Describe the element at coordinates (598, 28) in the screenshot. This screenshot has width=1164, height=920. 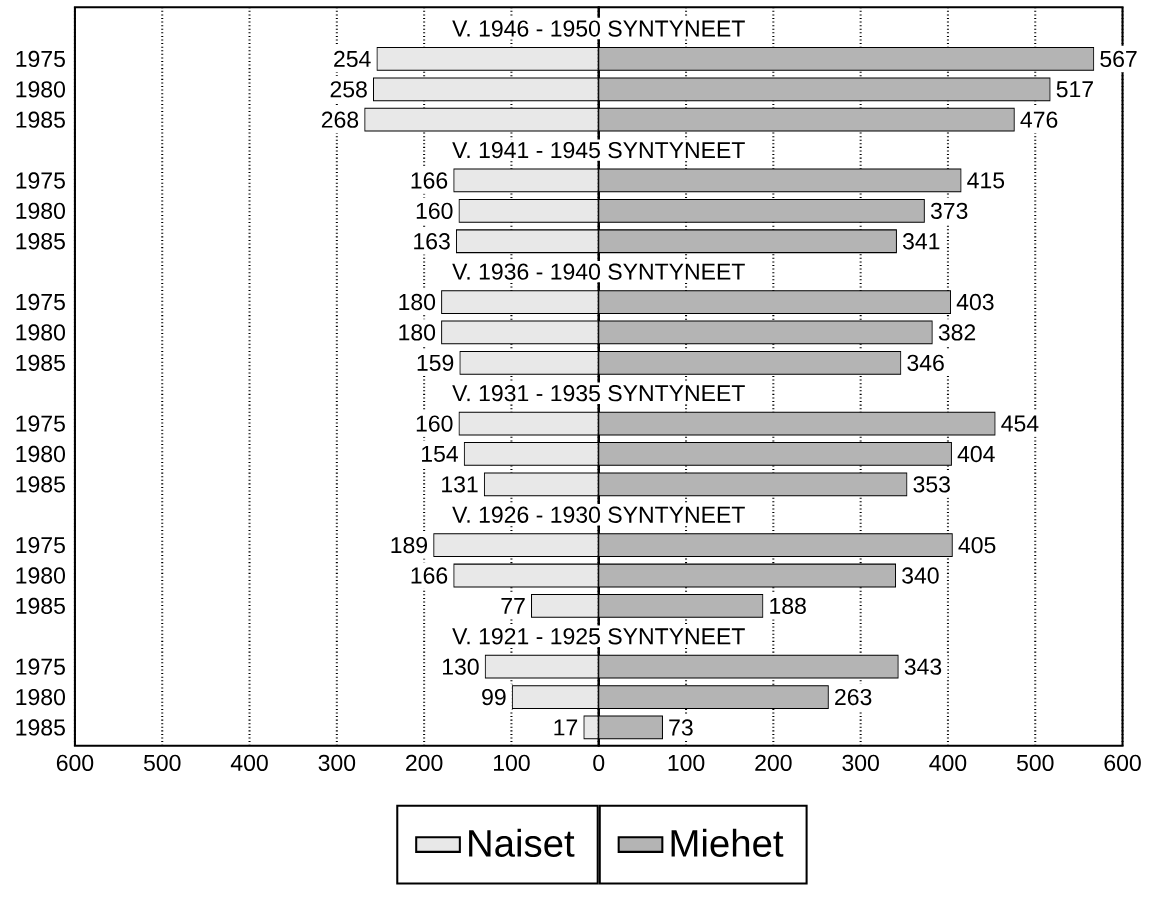
I see `annotation: V. 1946 - 1950 SYNTYNEET` at that location.